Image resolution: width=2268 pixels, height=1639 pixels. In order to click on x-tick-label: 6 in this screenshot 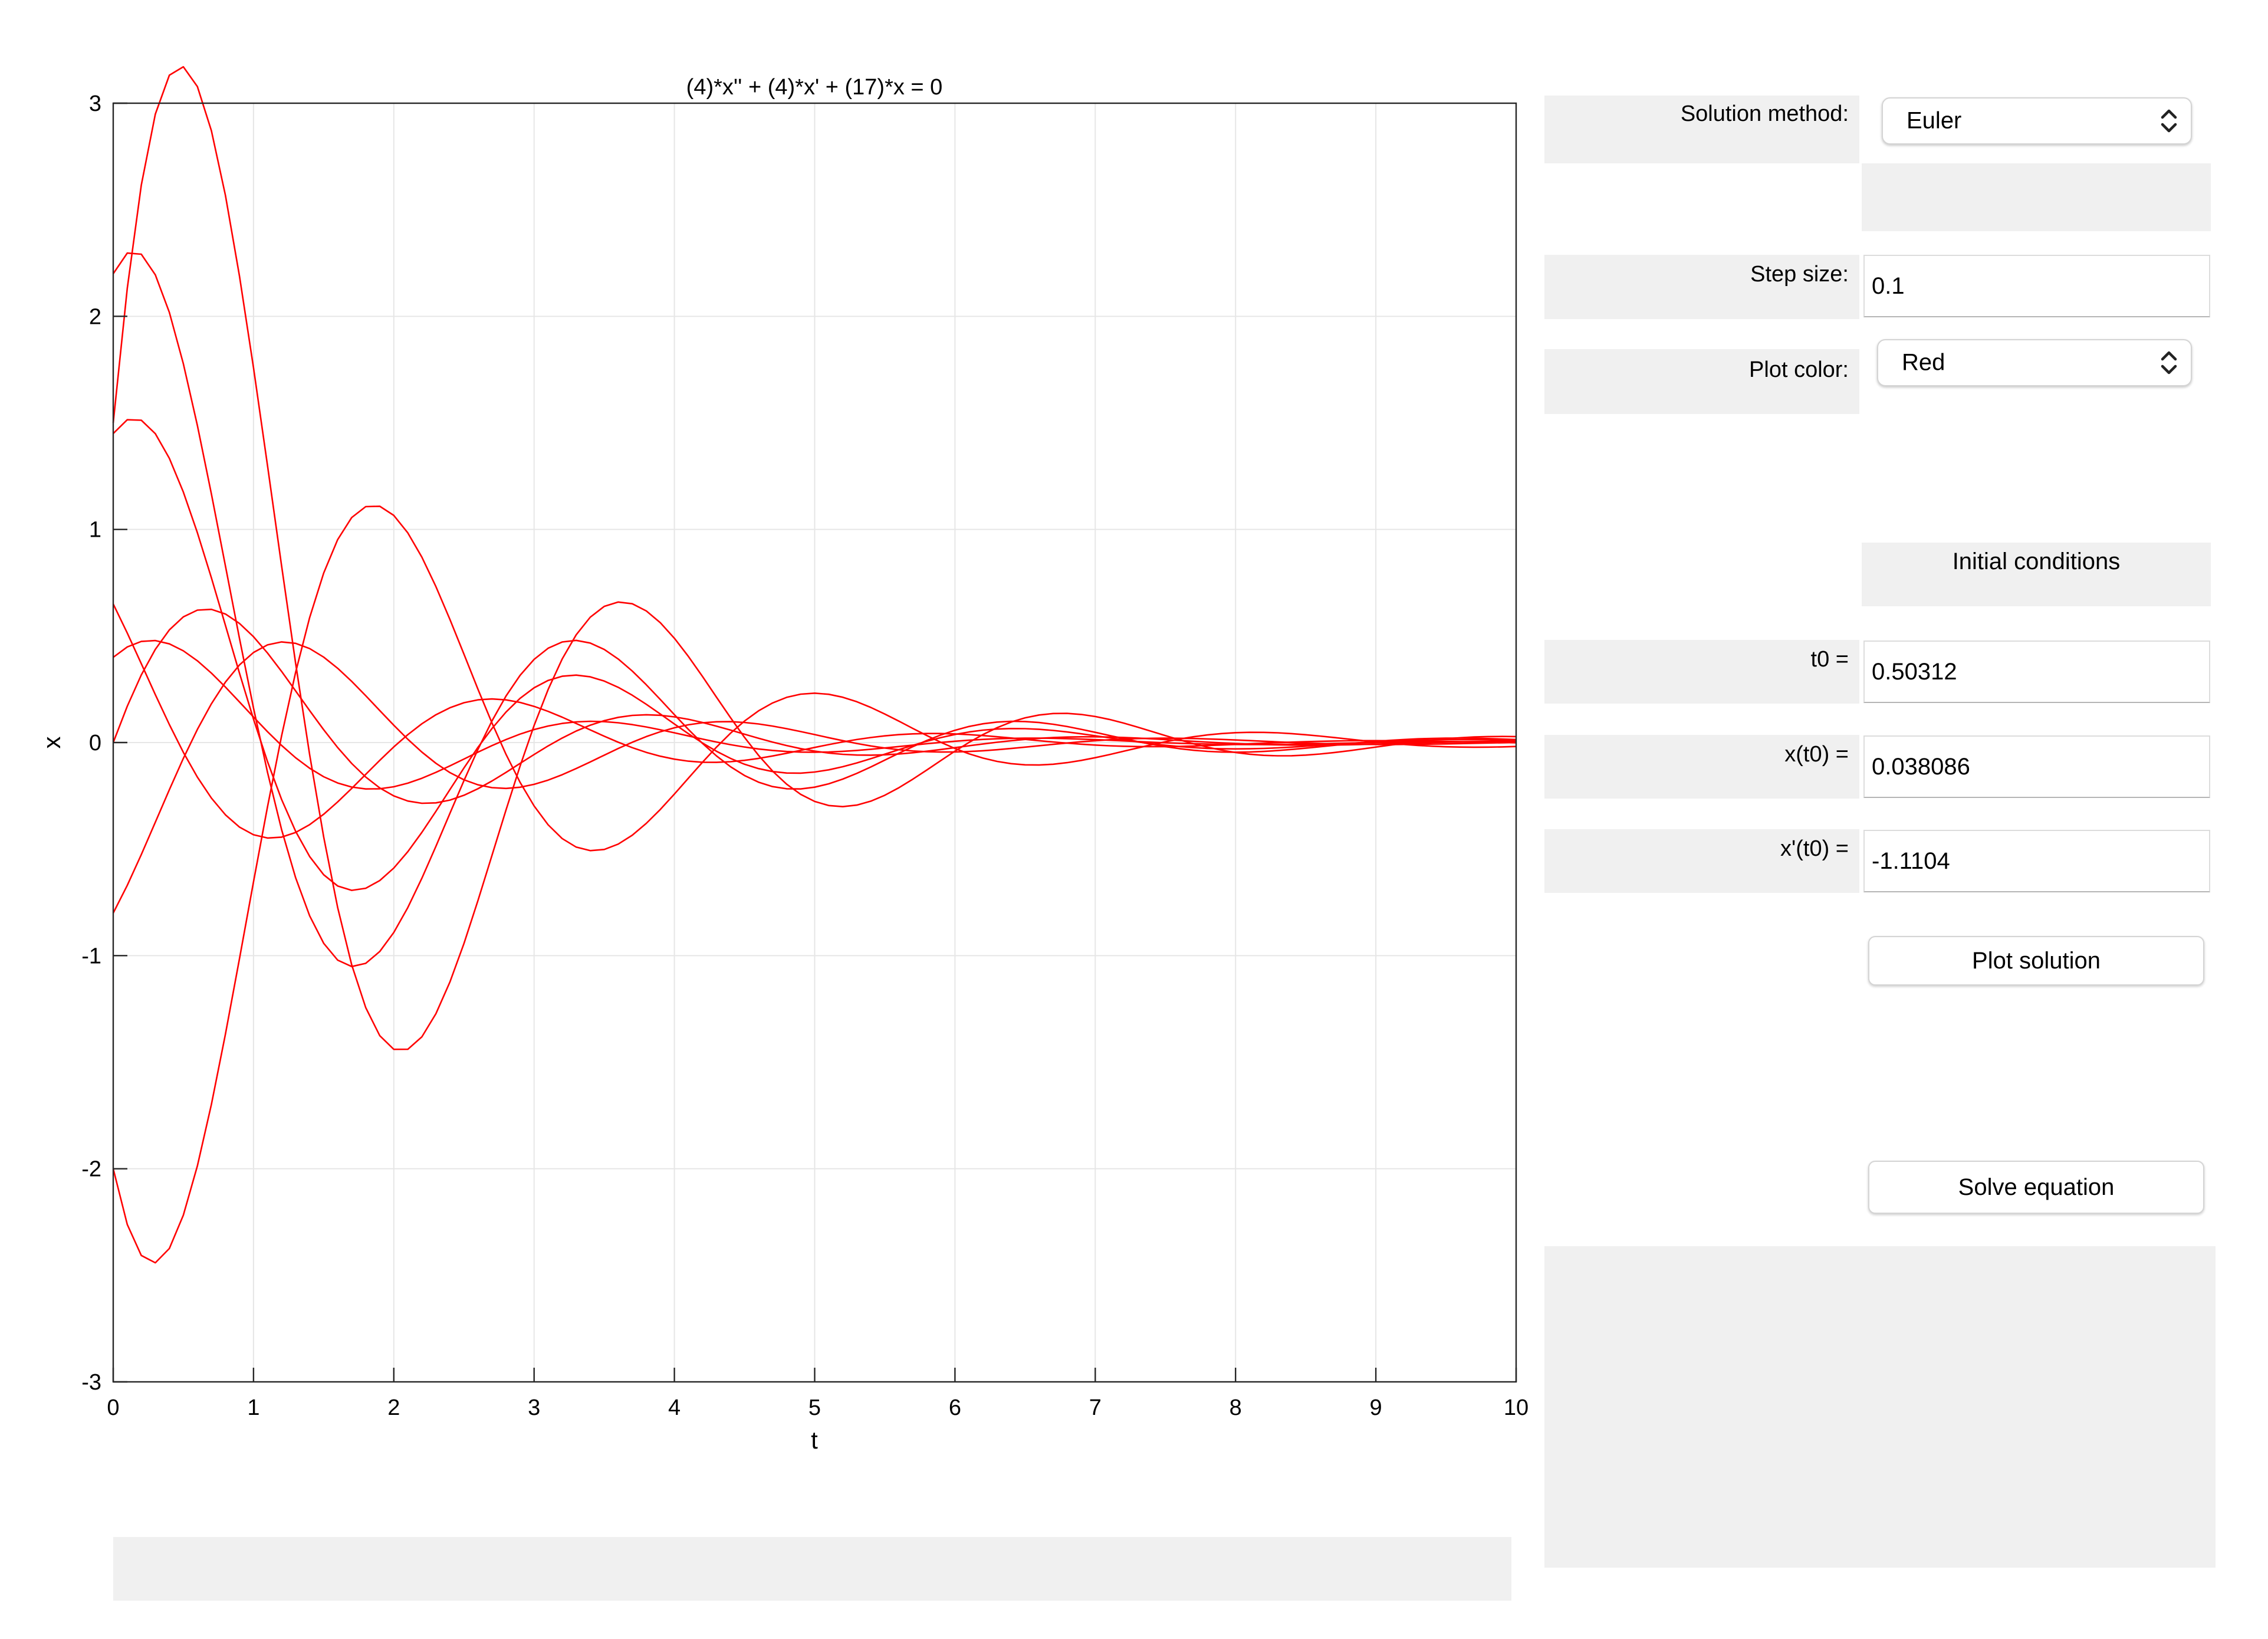, I will do `click(955, 1407)`.